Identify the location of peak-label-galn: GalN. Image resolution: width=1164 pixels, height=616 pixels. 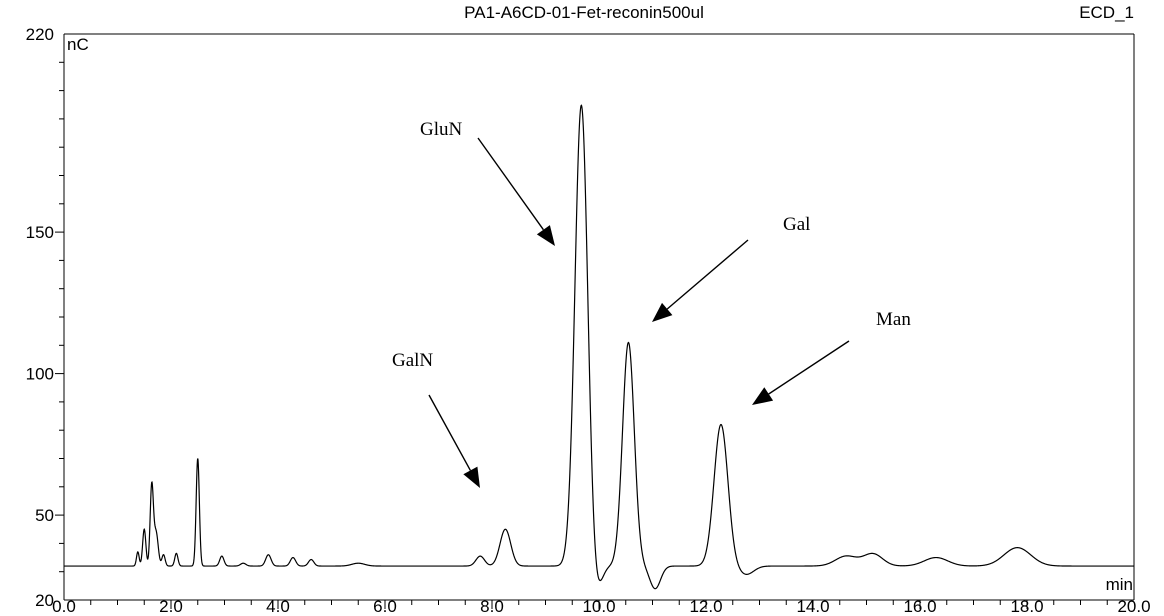
(412, 360).